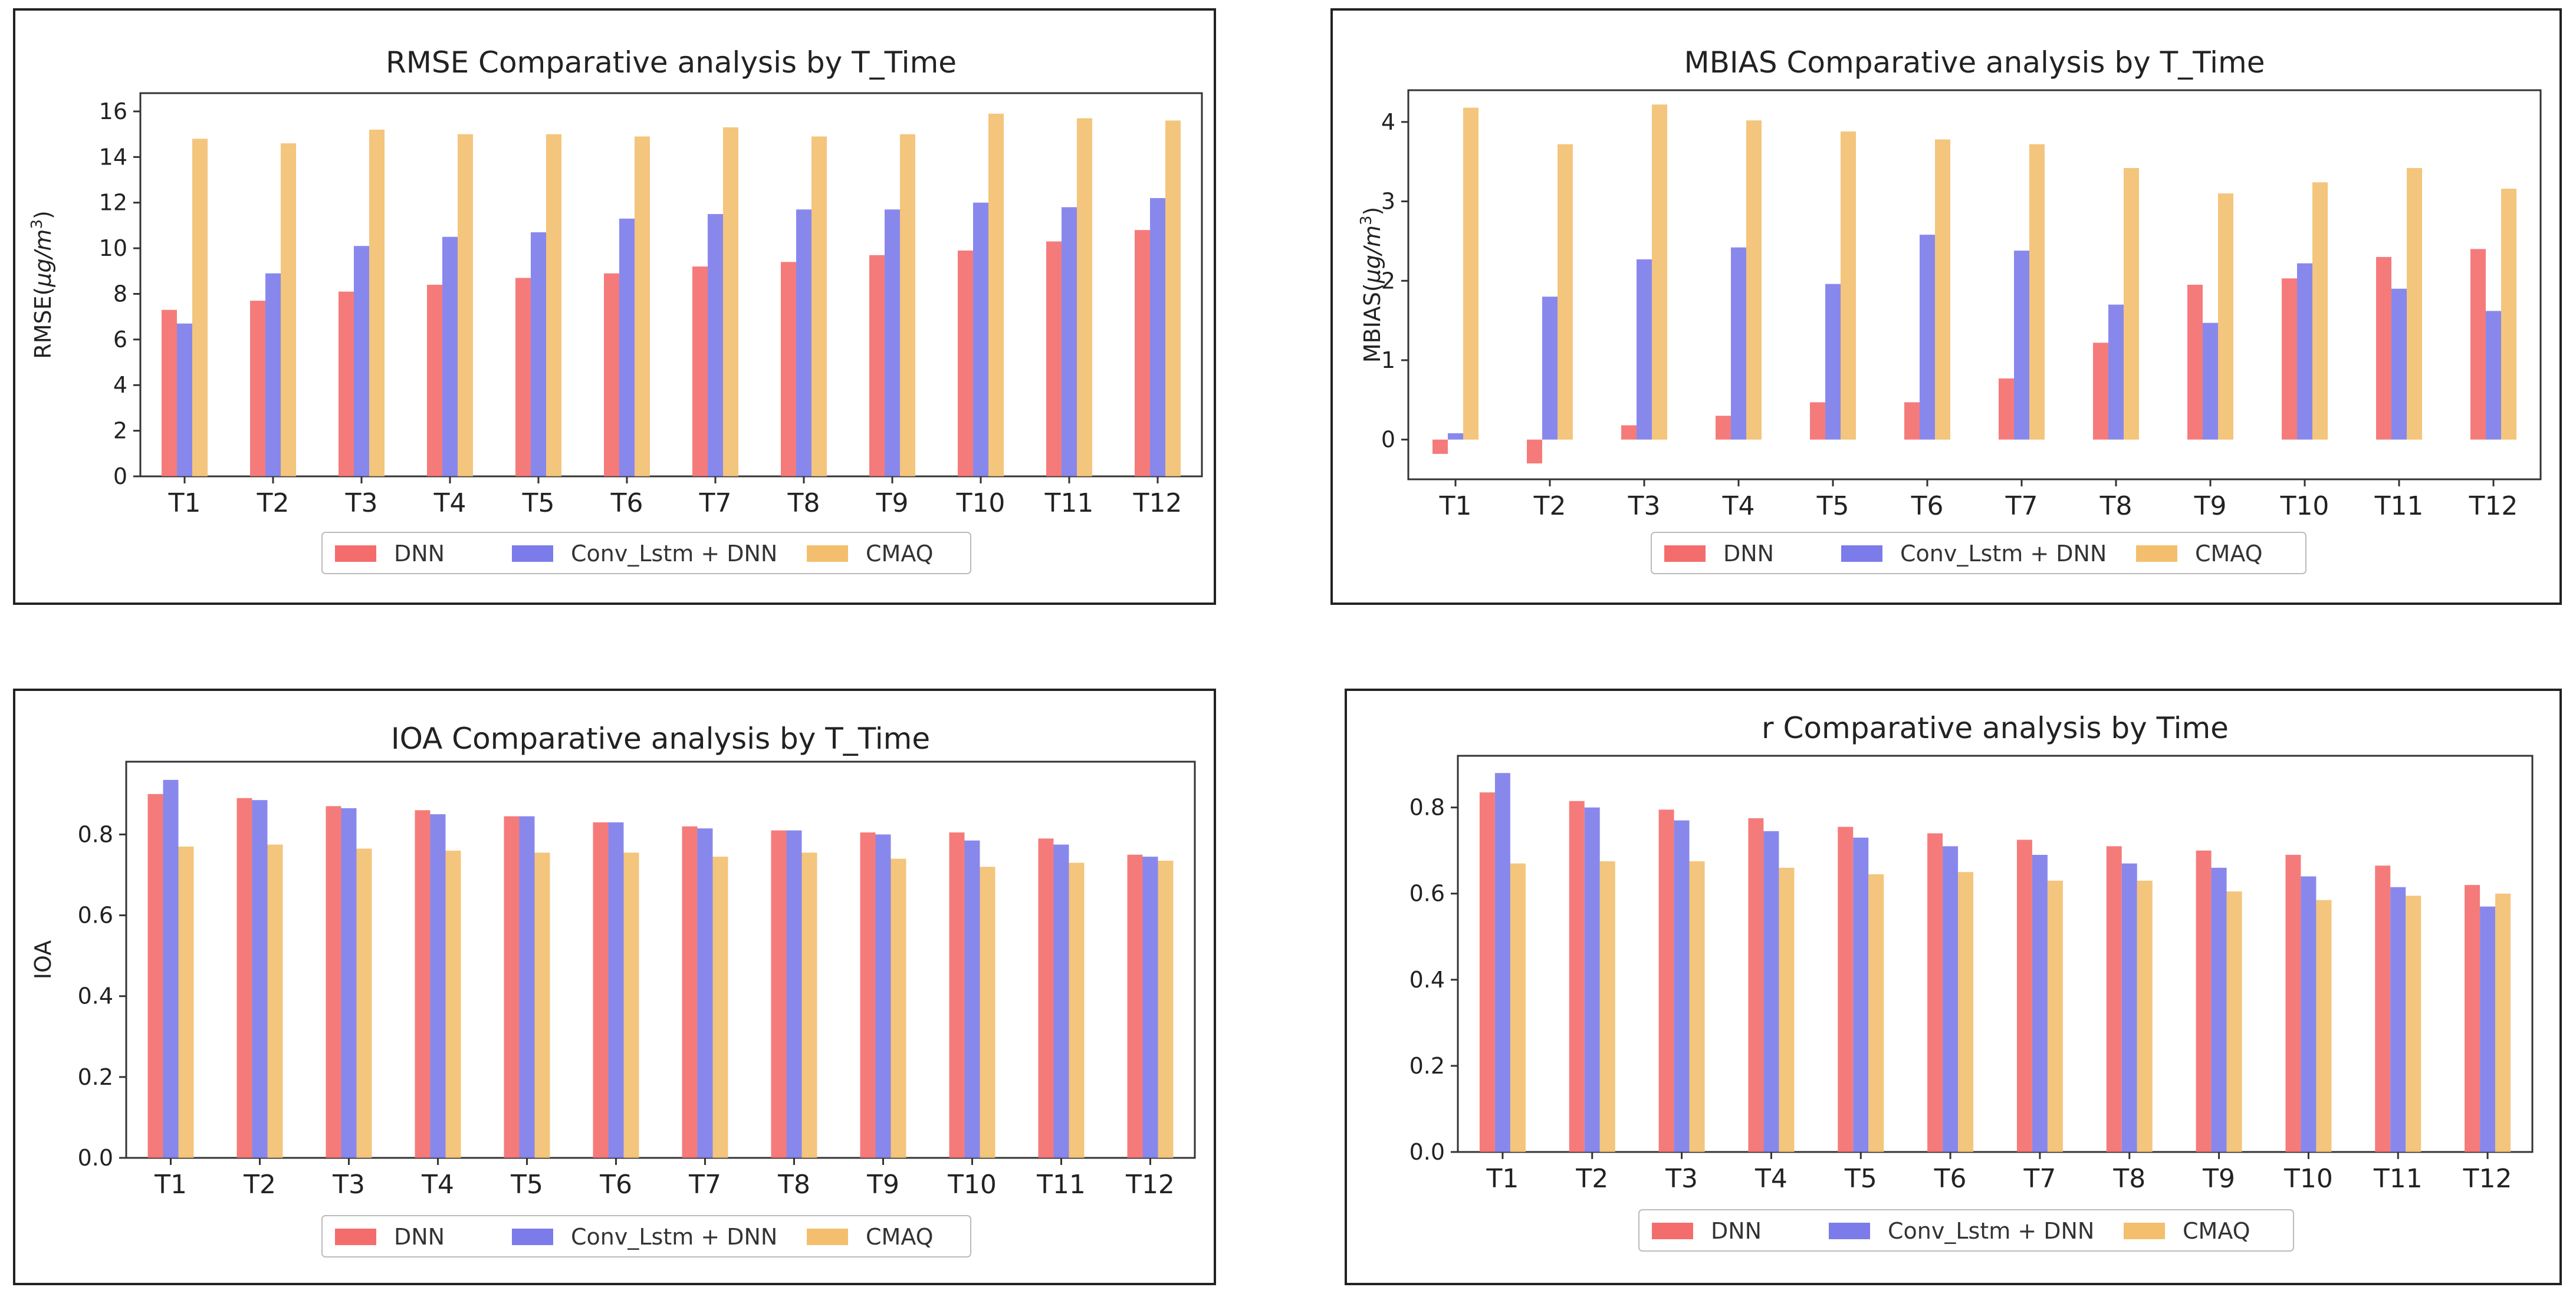 The width and height of the screenshot is (2576, 1297). What do you see at coordinates (186, 1002) in the screenshot?
I see `ioa-bar-t1-s2` at bounding box center [186, 1002].